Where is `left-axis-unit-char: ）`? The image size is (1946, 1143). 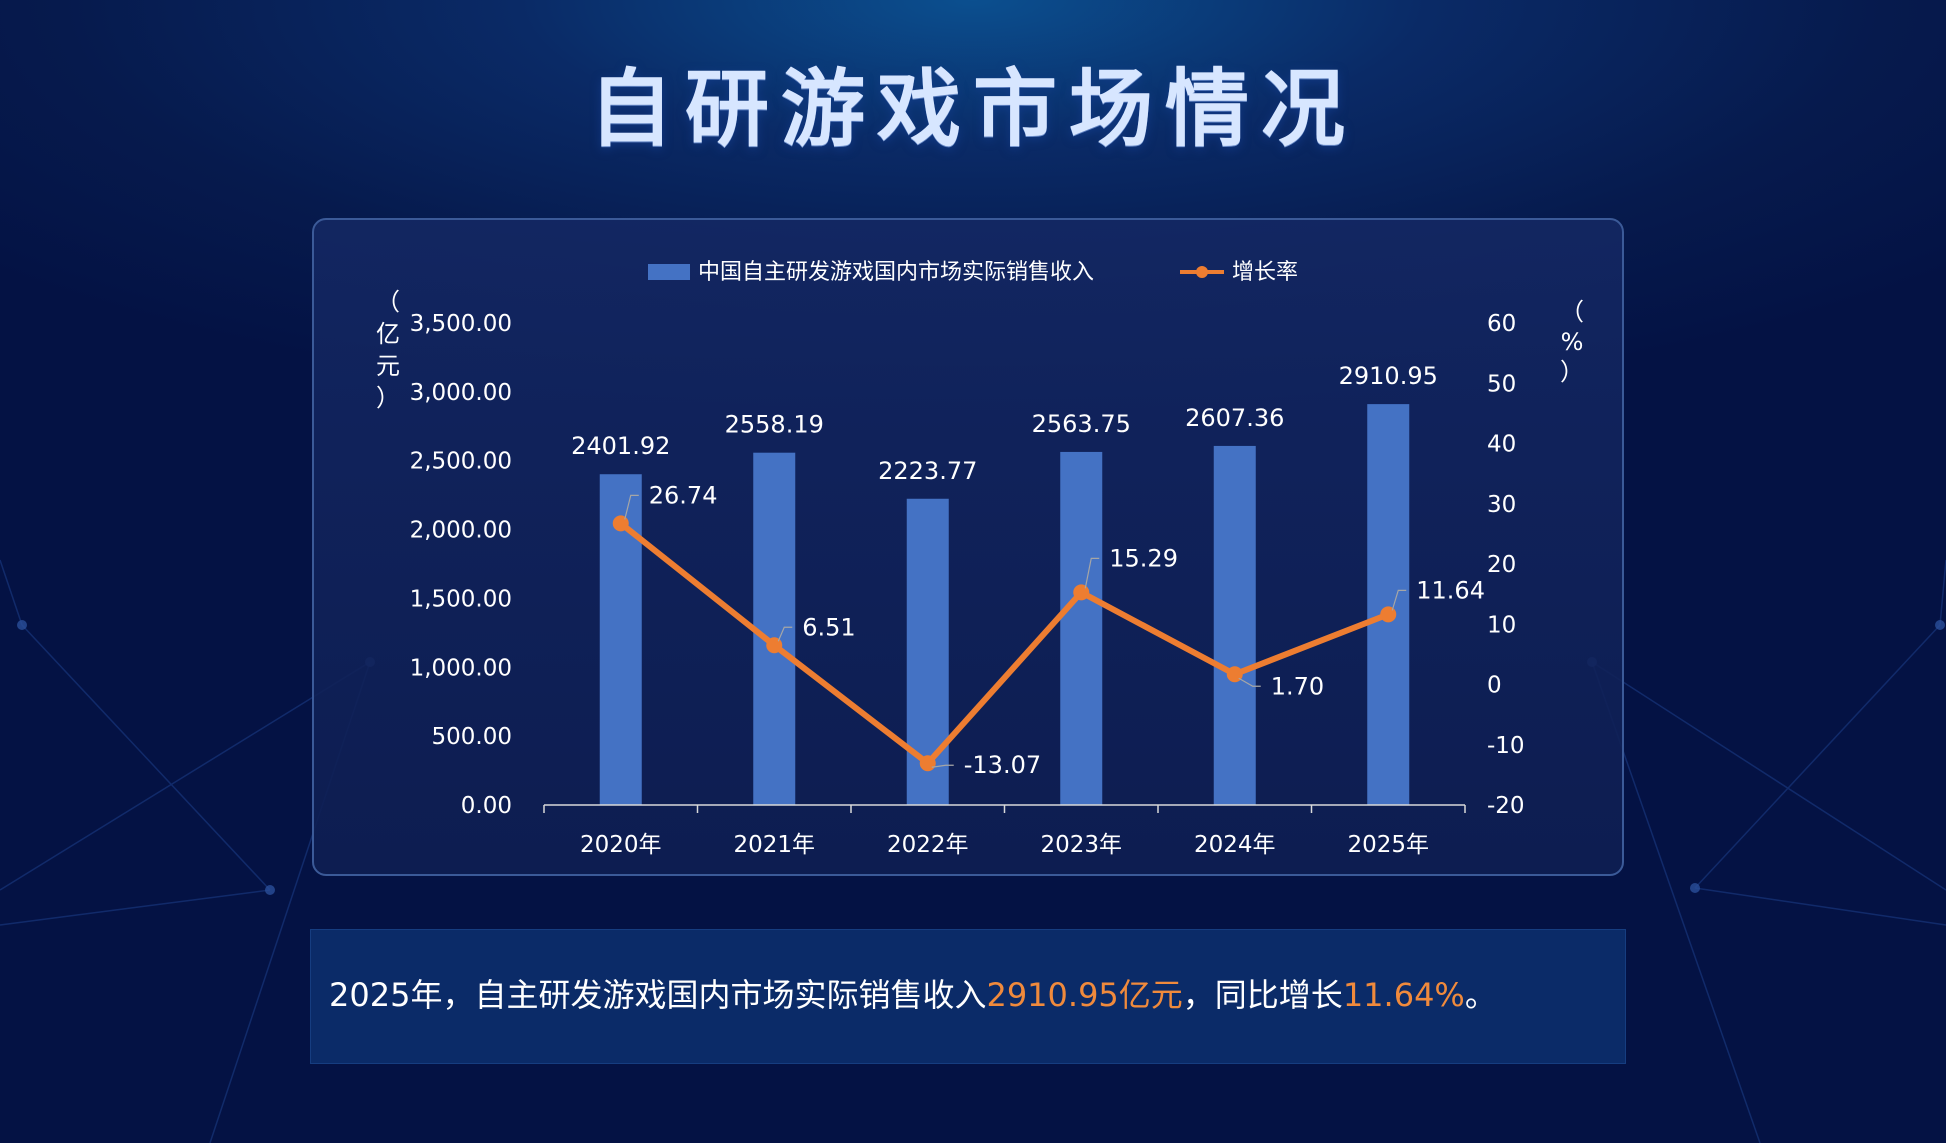
left-axis-unit-char: ） is located at coordinates (388, 398).